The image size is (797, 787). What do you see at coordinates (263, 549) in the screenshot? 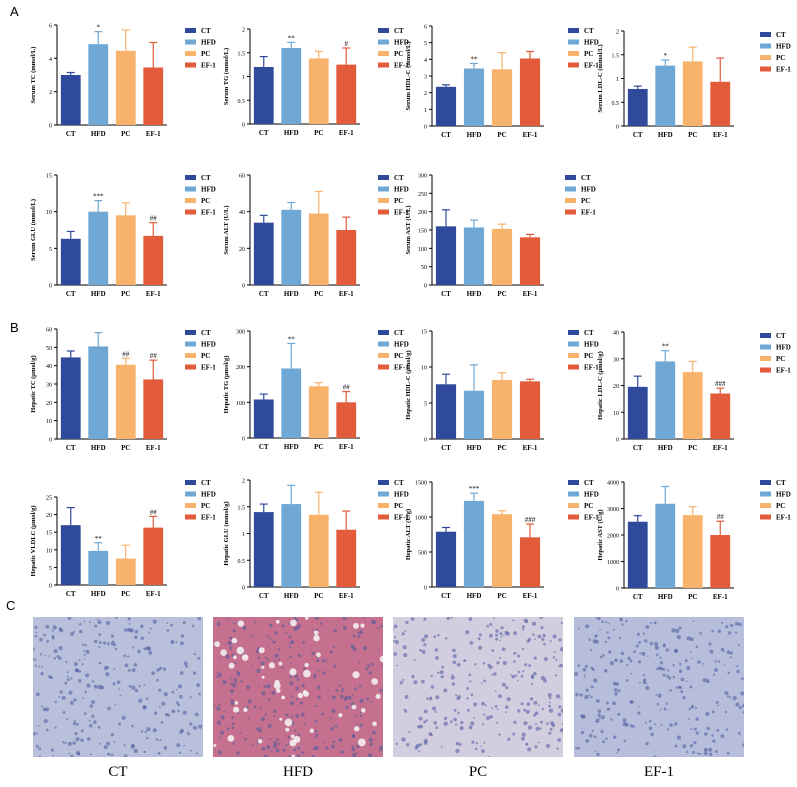
I see `bar-ct` at bounding box center [263, 549].